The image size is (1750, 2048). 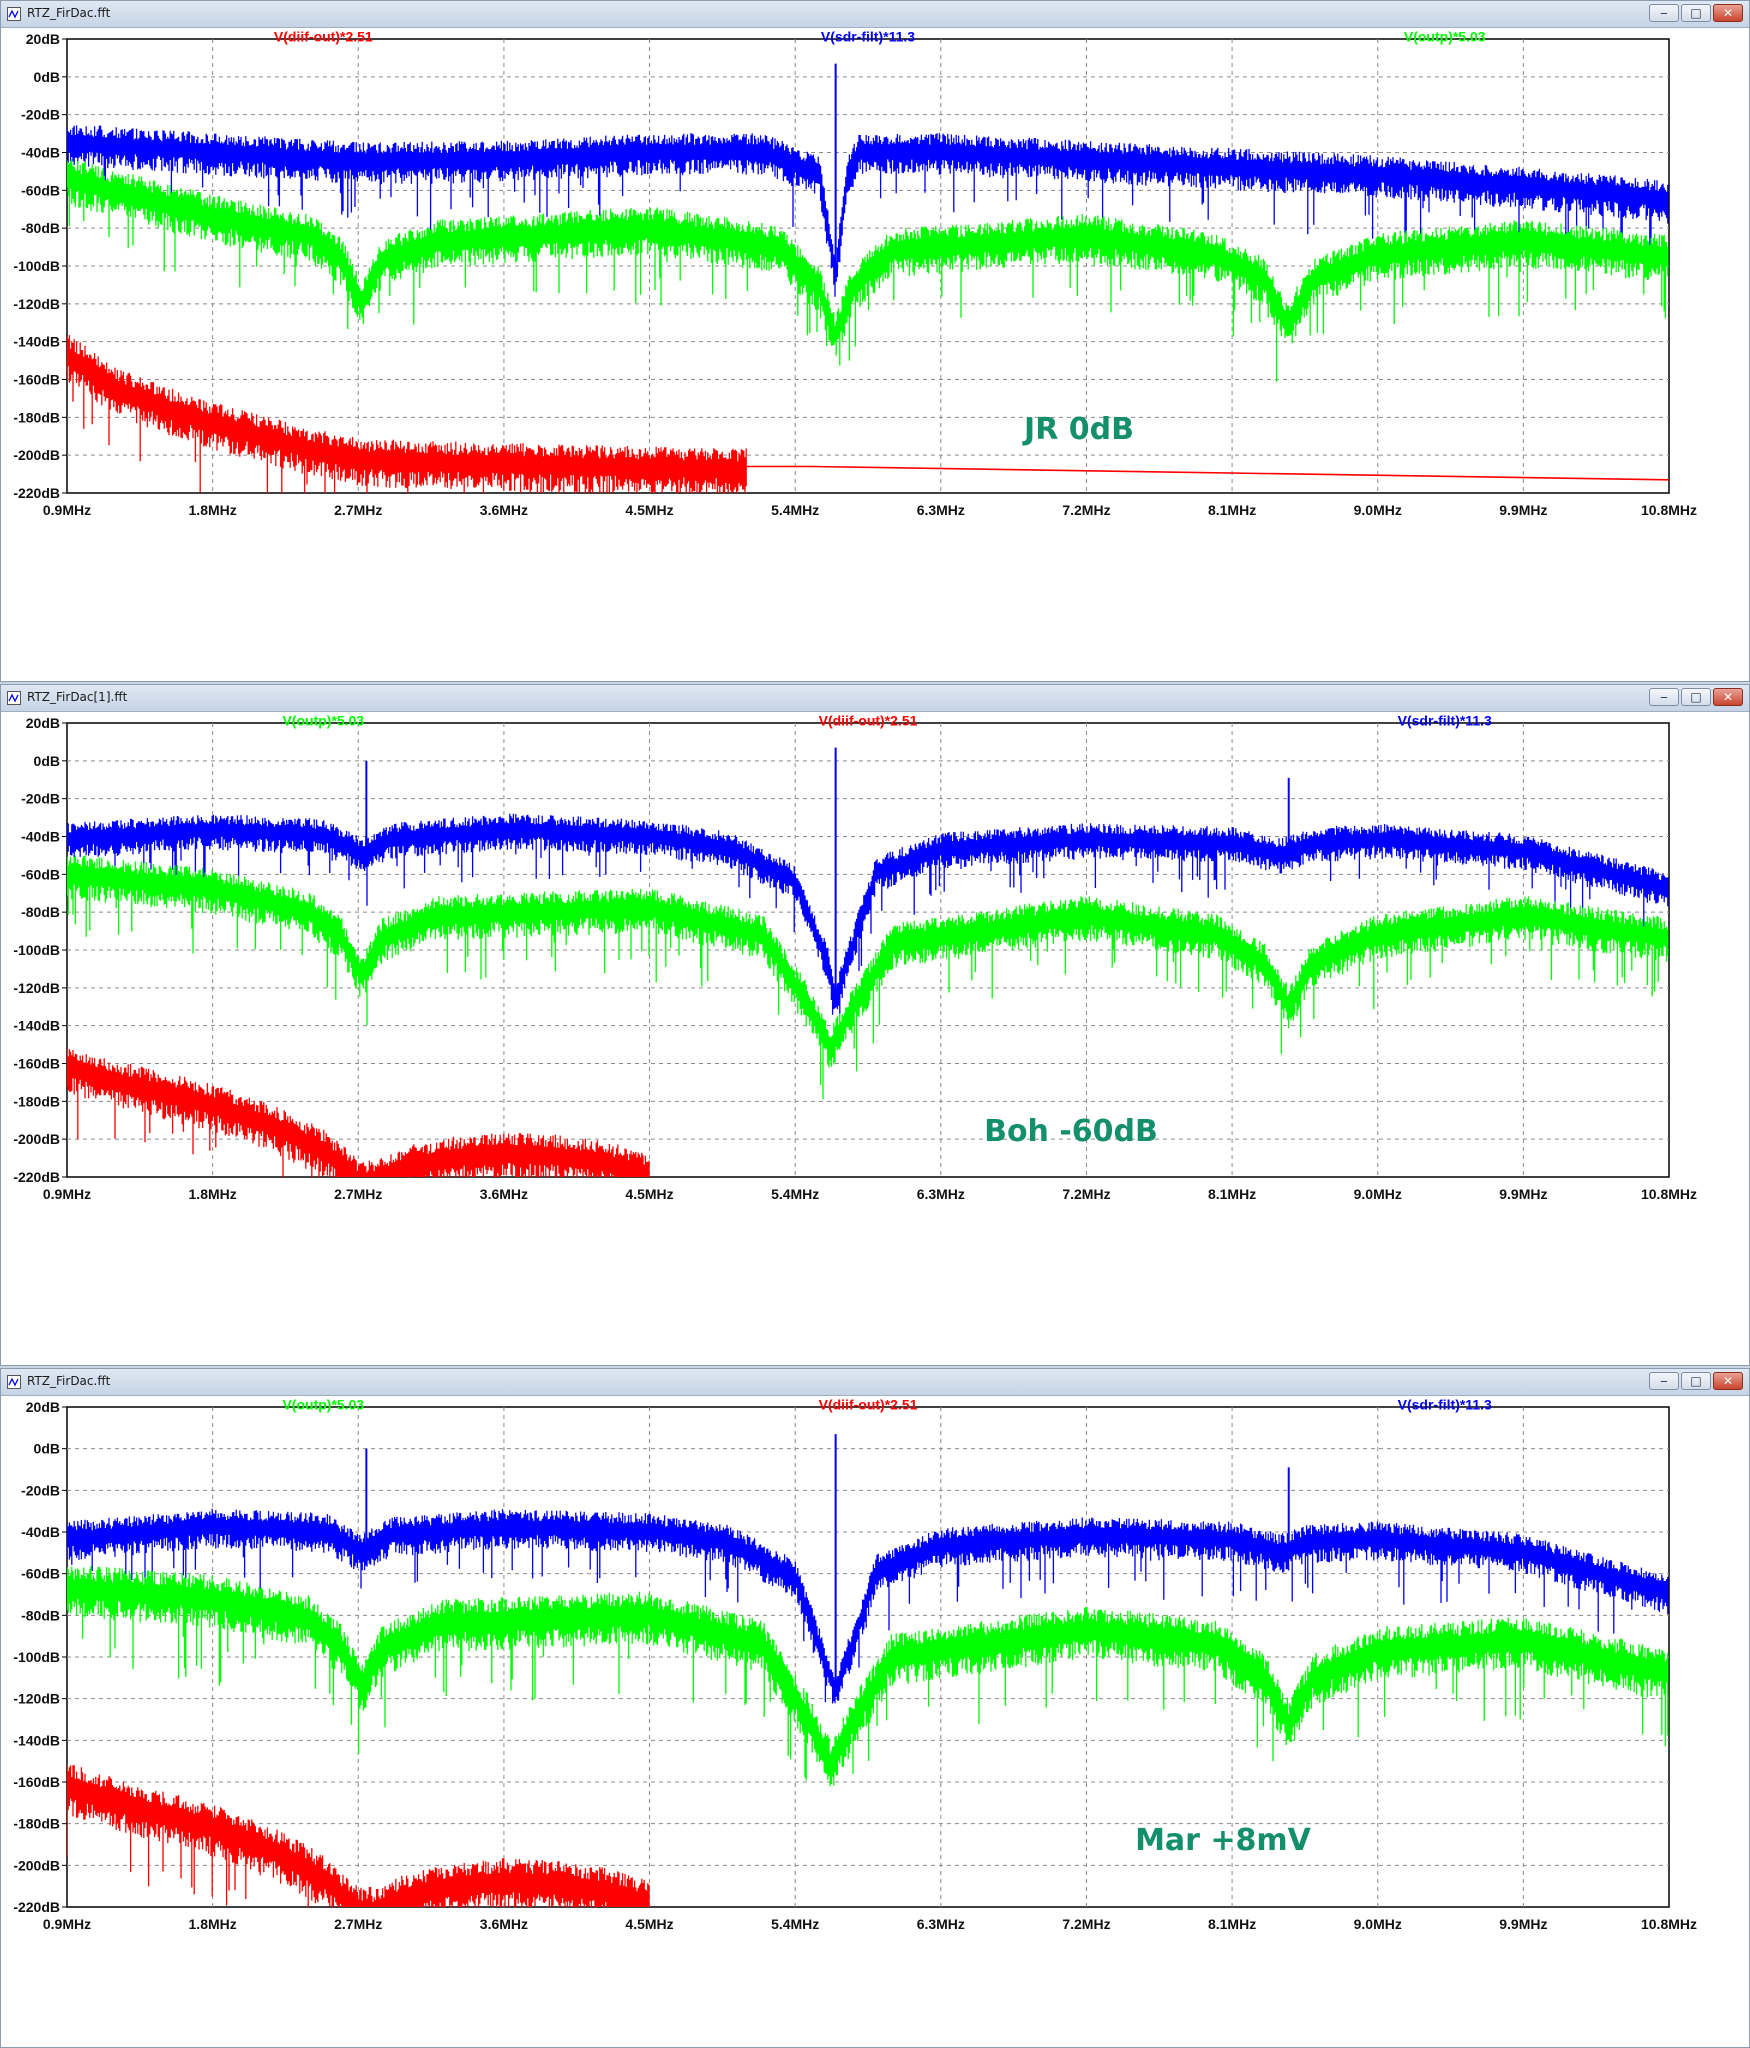 I want to click on x-tick-label: 7.2MHz, so click(x=1086, y=1924).